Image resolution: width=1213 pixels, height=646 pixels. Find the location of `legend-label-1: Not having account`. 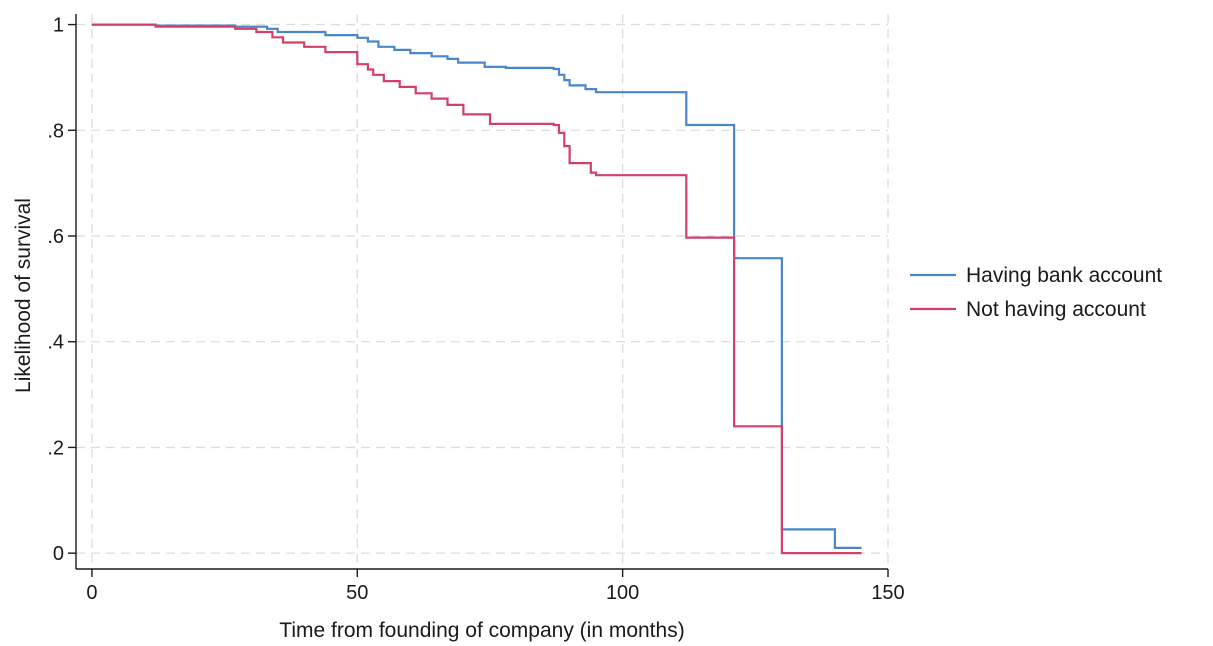

legend-label-1: Not having account is located at coordinates (1056, 309).